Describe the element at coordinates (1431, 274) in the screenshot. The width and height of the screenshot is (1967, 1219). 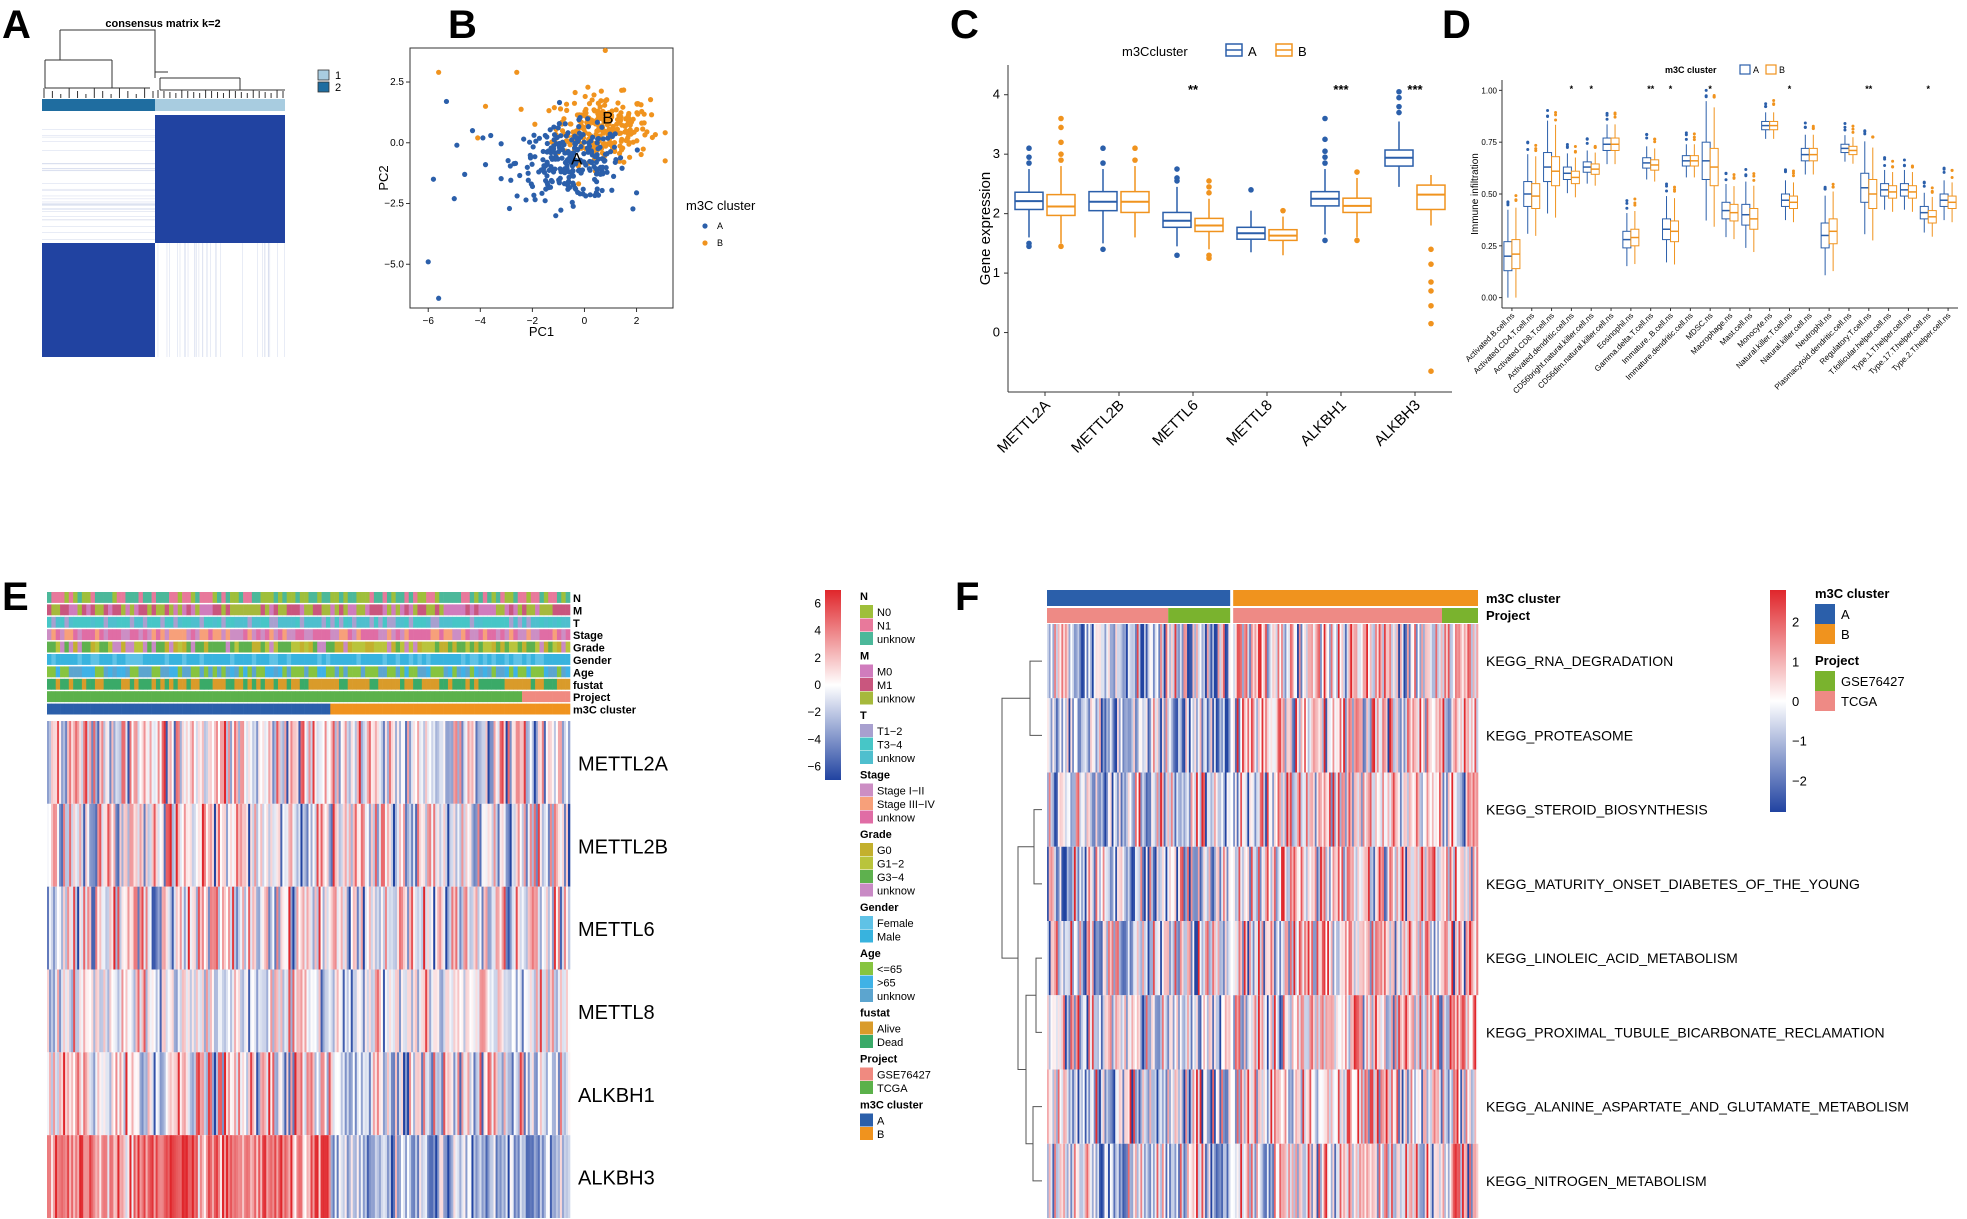
I see `gene-box-alkbh3-b` at that location.